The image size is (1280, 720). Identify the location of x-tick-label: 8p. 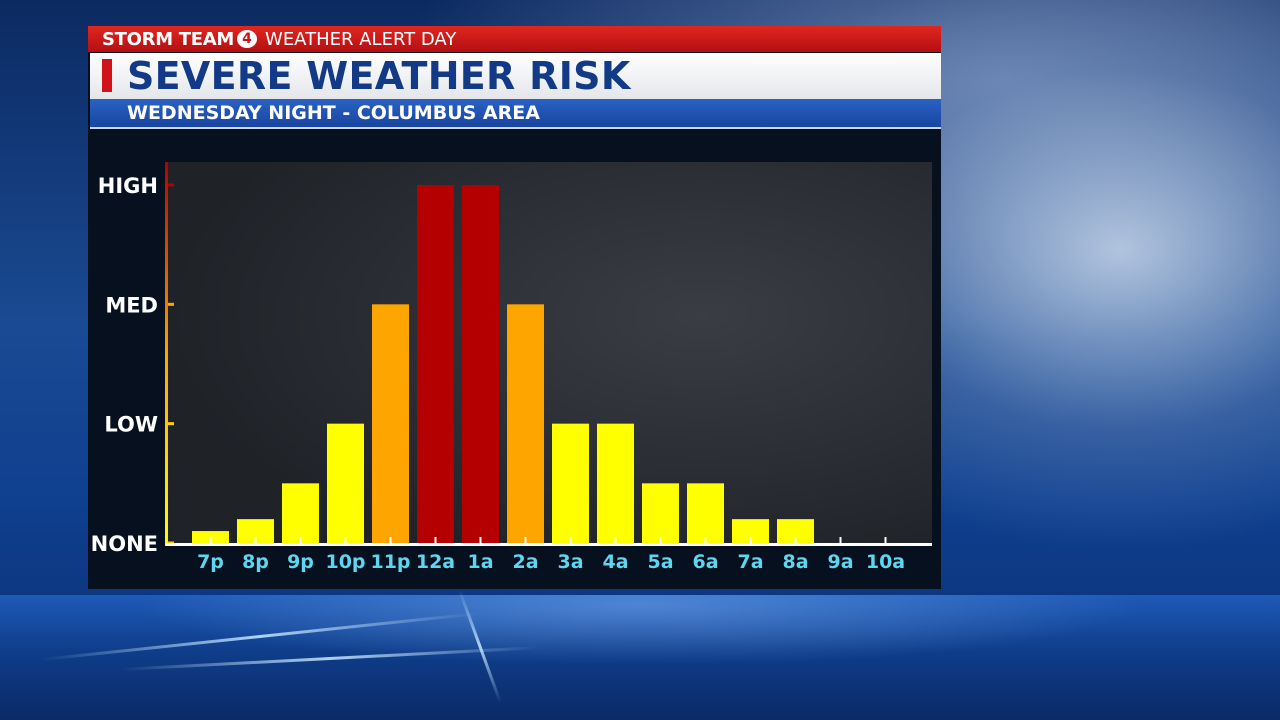
(255, 562).